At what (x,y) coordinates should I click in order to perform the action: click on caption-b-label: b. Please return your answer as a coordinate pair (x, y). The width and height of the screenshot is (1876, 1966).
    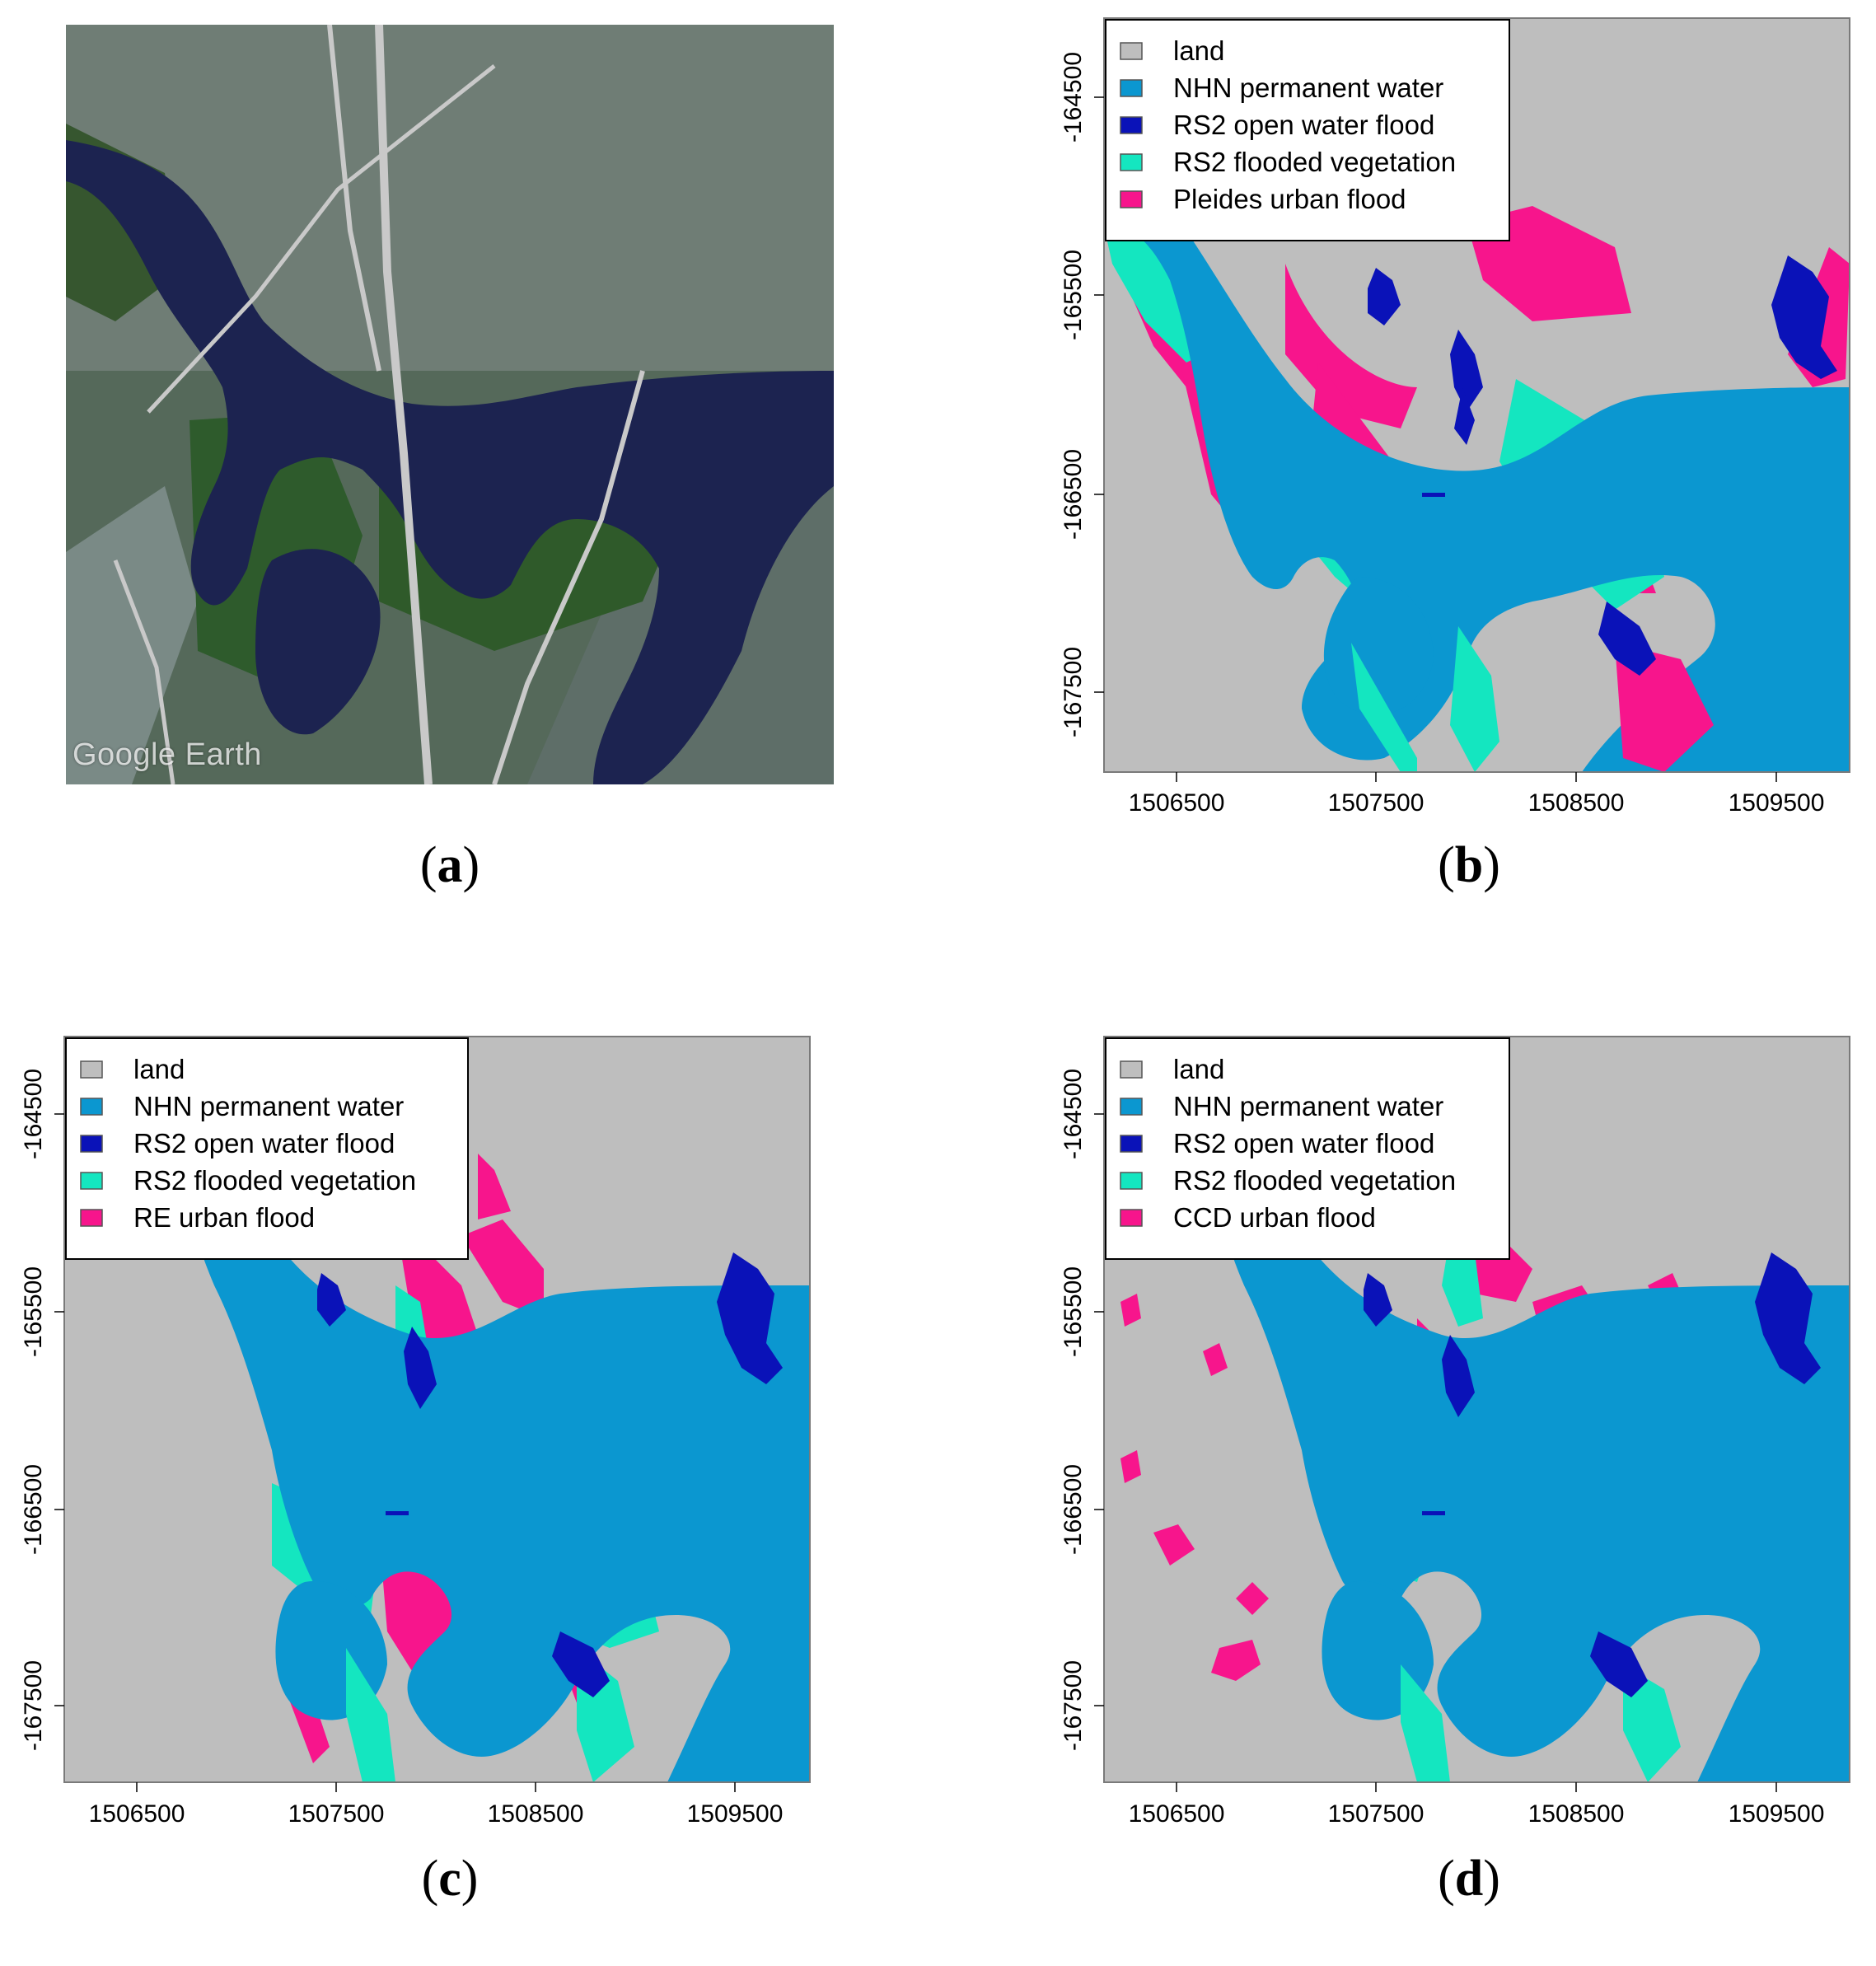
    Looking at the image, I should click on (1469, 865).